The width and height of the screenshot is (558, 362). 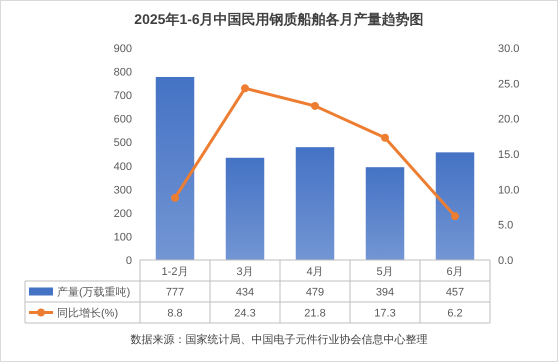 What do you see at coordinates (245, 314) in the screenshot?
I see `data-label: 24.3` at bounding box center [245, 314].